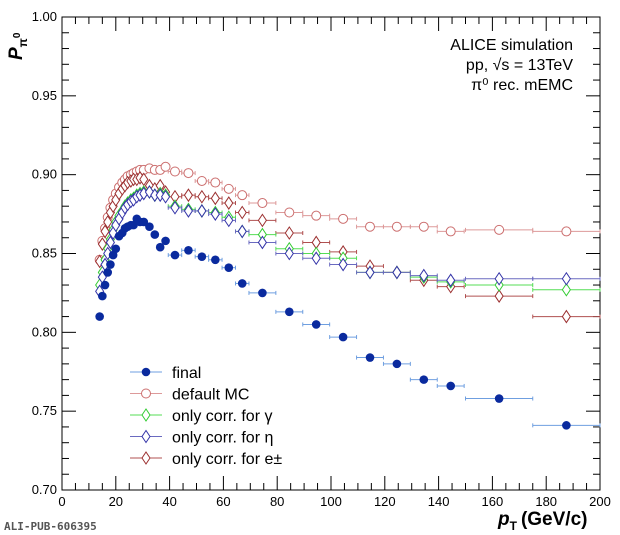 The height and width of the screenshot is (535, 620). What do you see at coordinates (50, 526) in the screenshot?
I see `watermark: ALI-PUB-606395` at bounding box center [50, 526].